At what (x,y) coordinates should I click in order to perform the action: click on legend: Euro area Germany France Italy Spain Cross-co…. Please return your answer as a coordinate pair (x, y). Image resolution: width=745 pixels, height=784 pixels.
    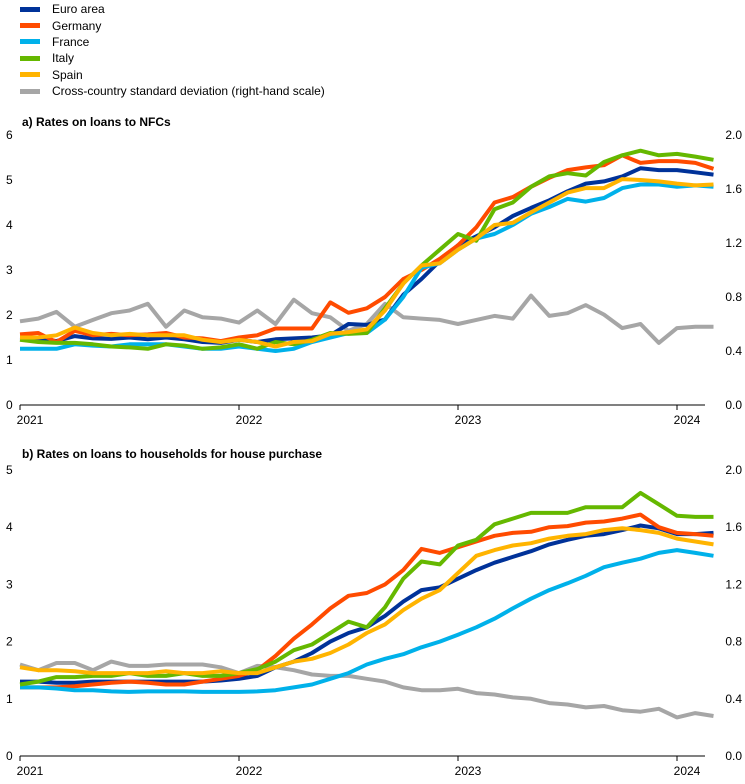
    Looking at the image, I should click on (172, 50).